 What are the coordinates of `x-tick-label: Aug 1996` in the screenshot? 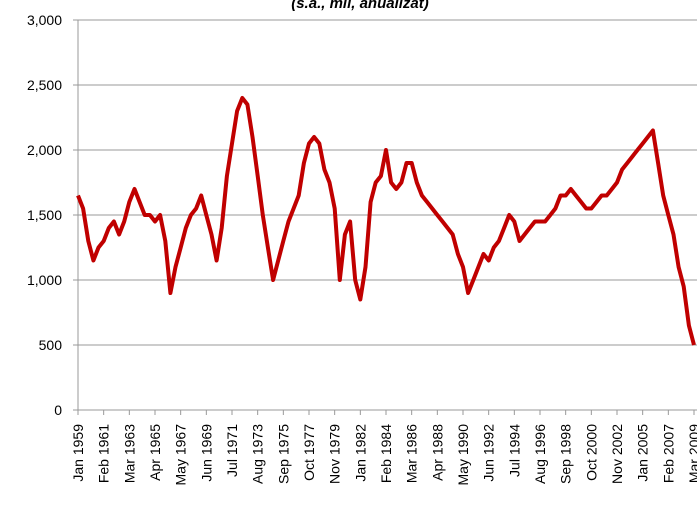 It's located at (540, 454).